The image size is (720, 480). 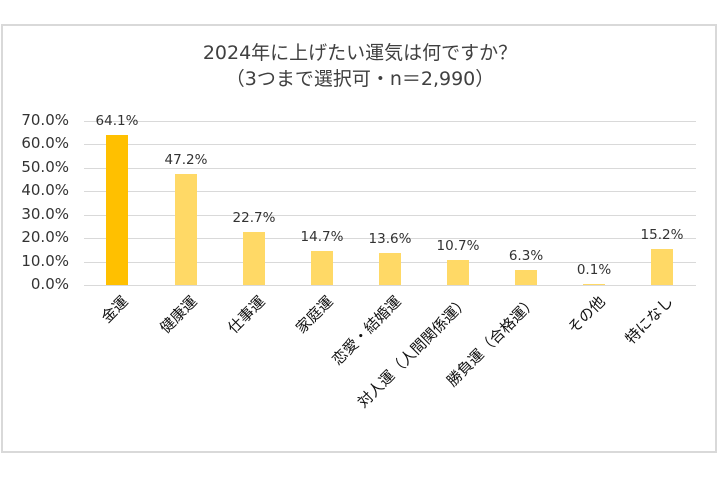 I want to click on bar-value-label: 13.6%, so click(x=390, y=239).